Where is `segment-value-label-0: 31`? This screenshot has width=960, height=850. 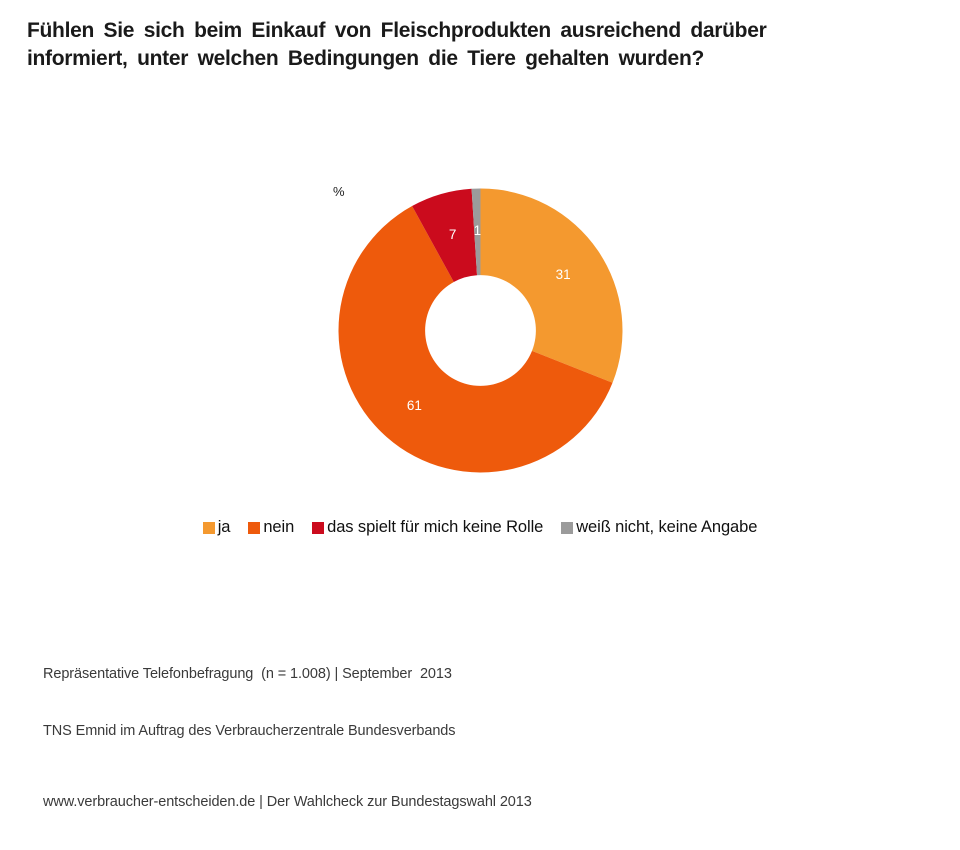 segment-value-label-0: 31 is located at coordinates (563, 274).